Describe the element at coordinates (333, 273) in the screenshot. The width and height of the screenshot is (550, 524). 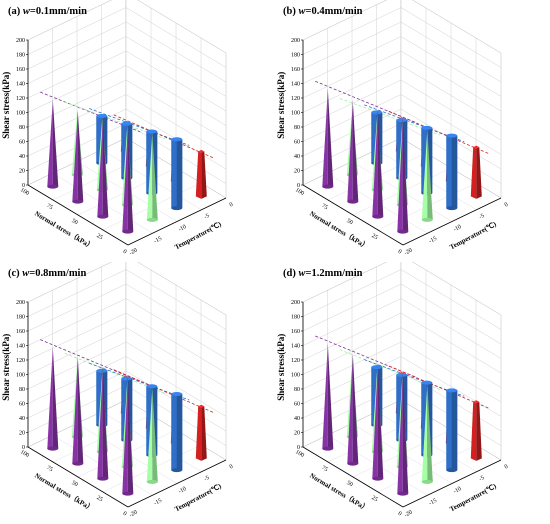
I see `rate-value: =1.2mm/min` at that location.